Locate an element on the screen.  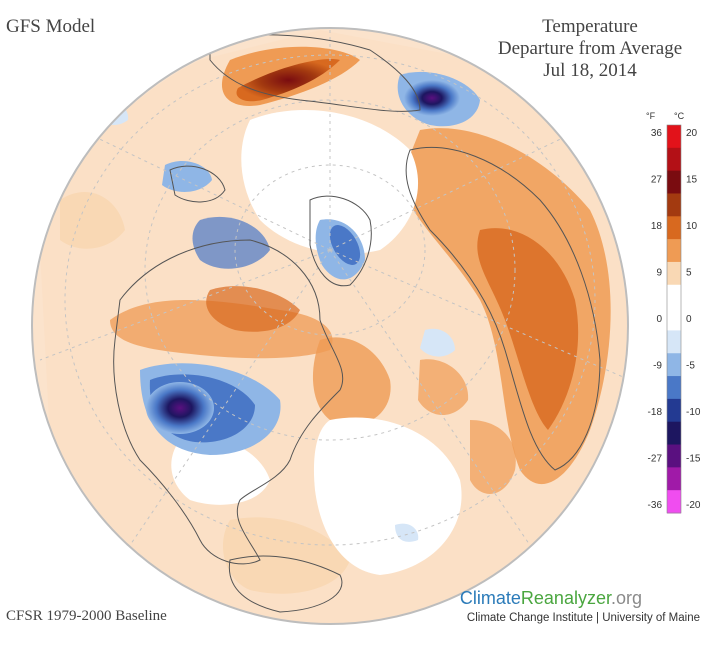
legend-tick-c: 0 is located at coordinates (689, 319).